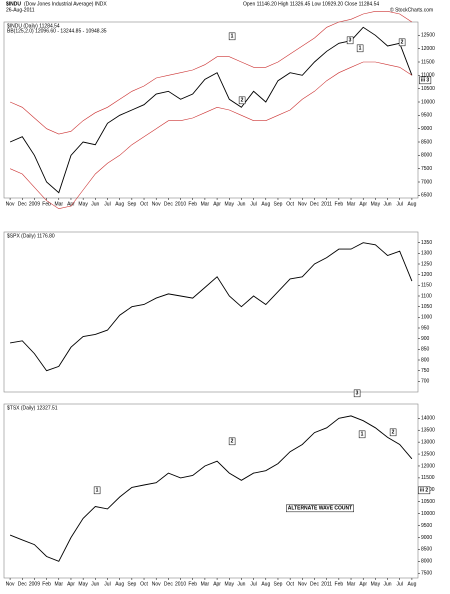  Describe the element at coordinates (428, 102) in the screenshot. I see `y-tick-label: 10000` at that location.